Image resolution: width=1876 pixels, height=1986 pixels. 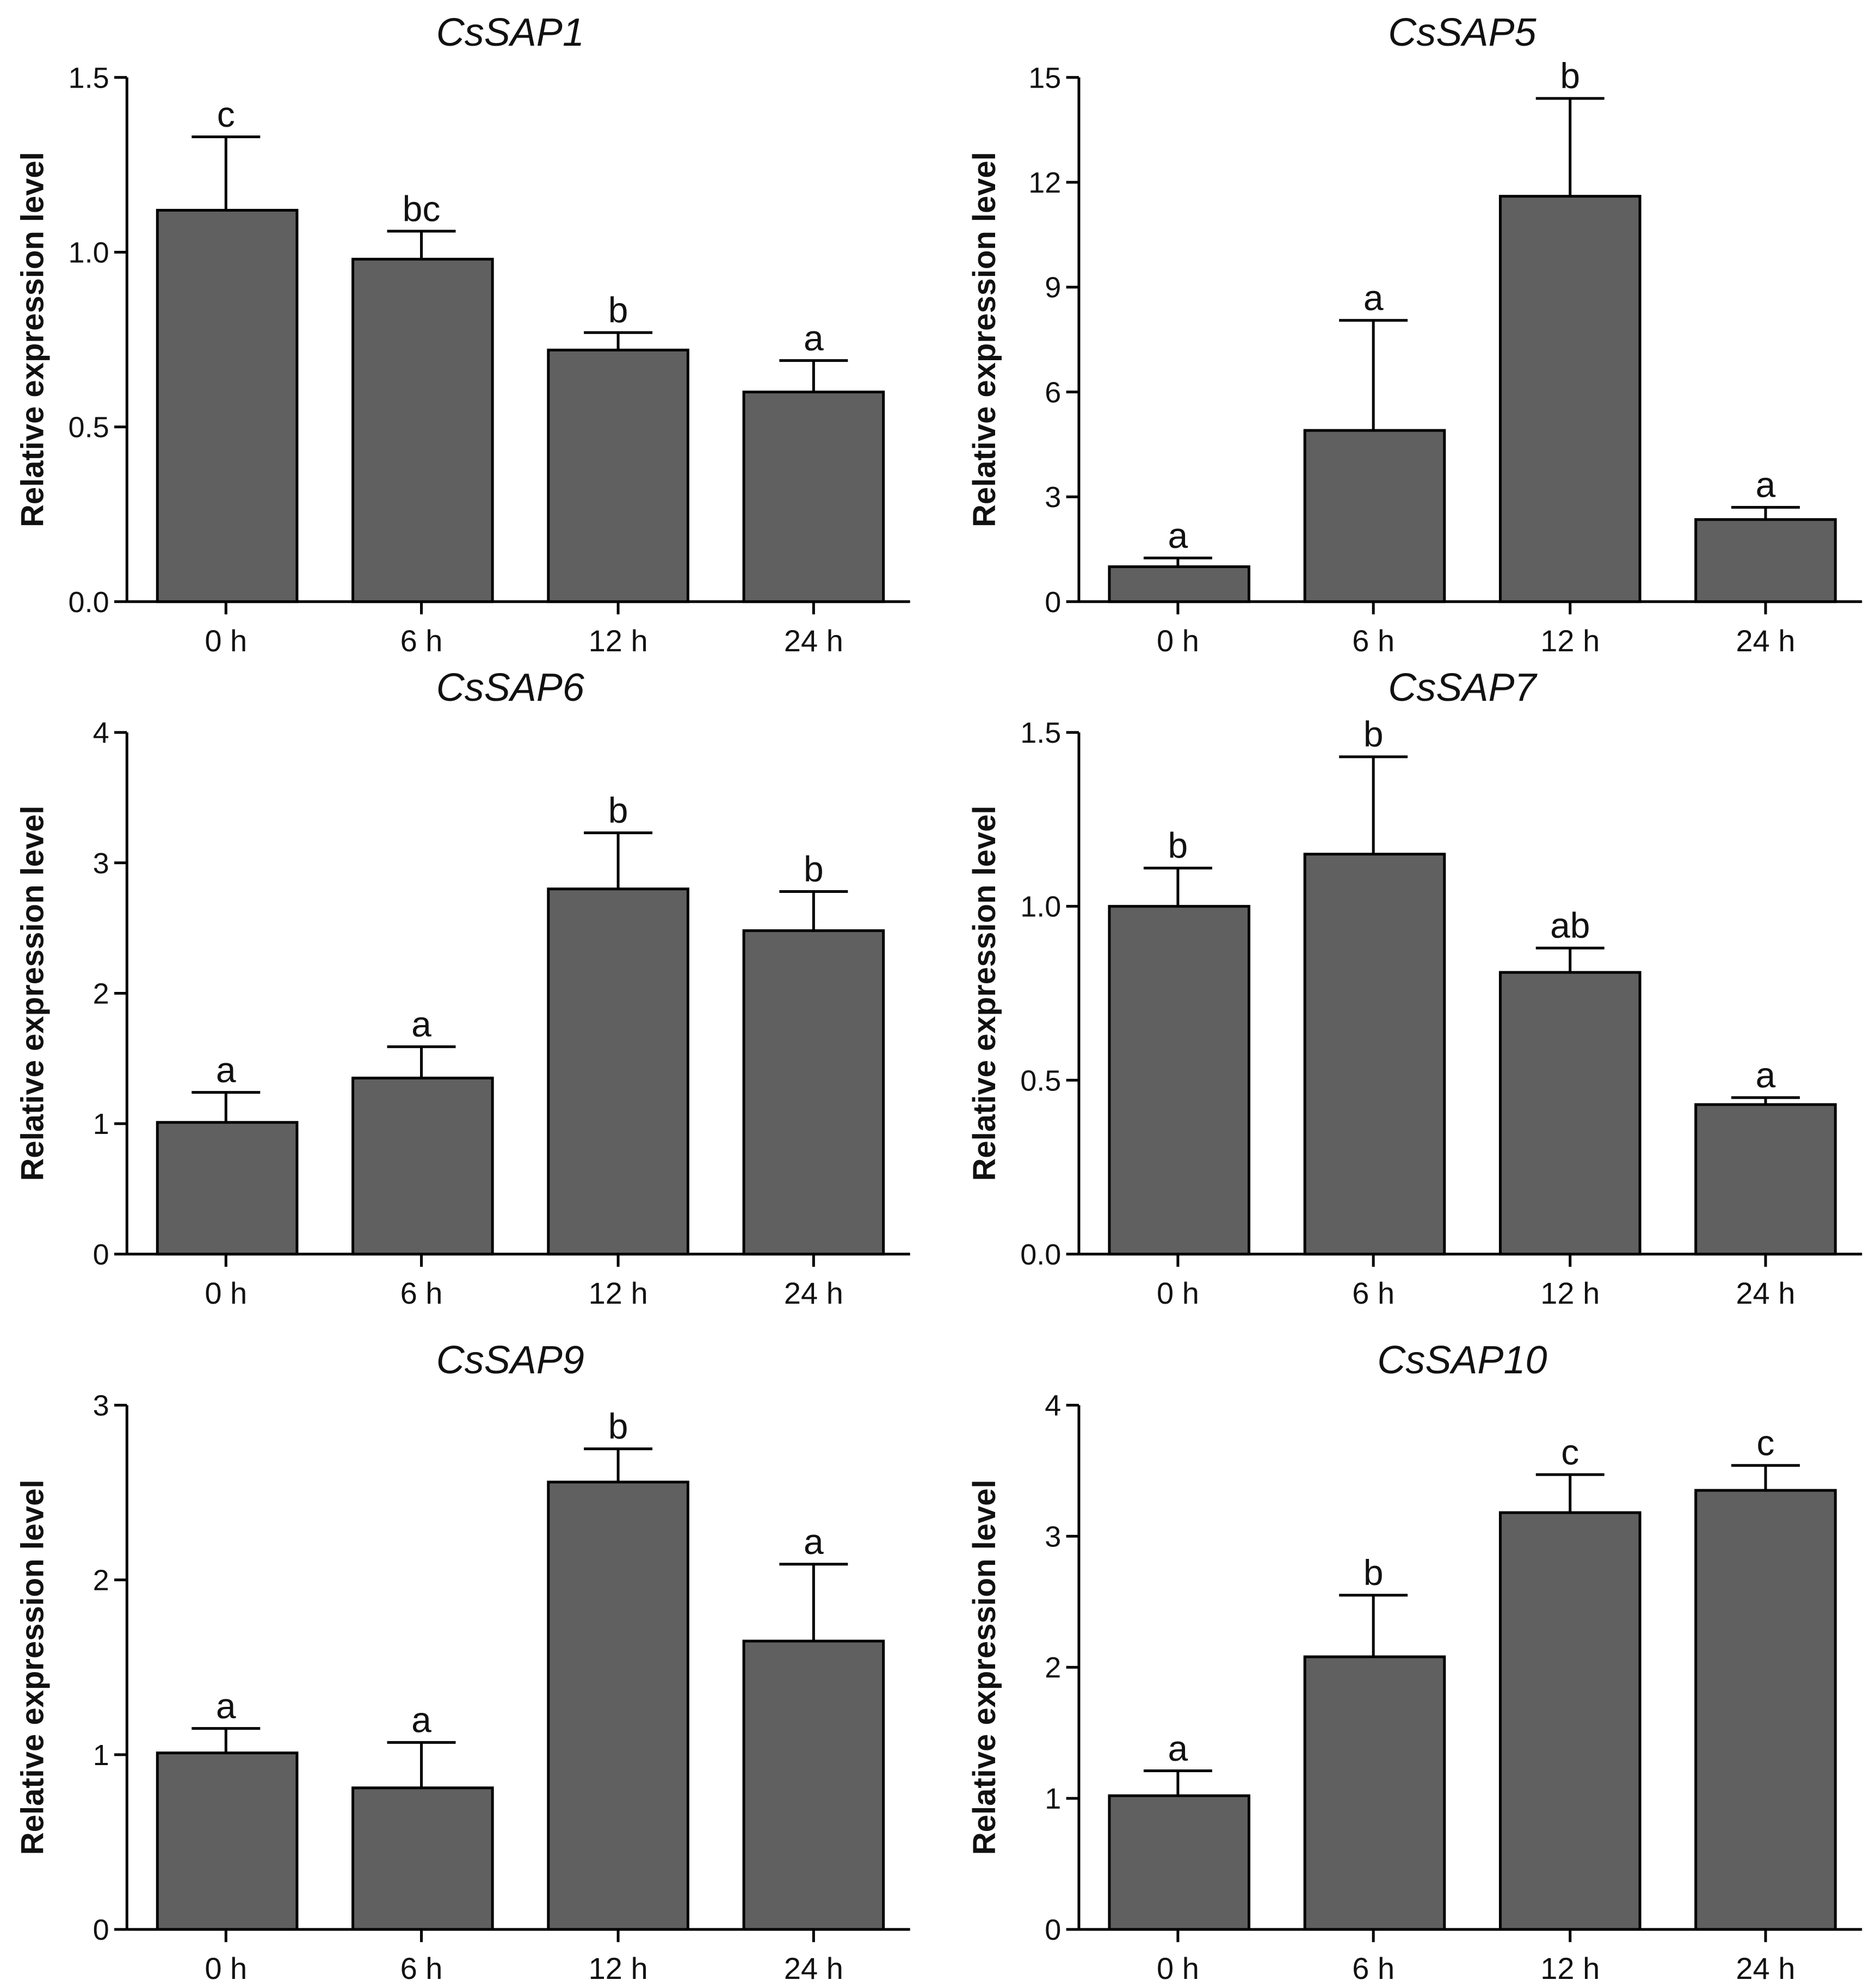 I want to click on significance-letter: ab, so click(x=1570, y=925).